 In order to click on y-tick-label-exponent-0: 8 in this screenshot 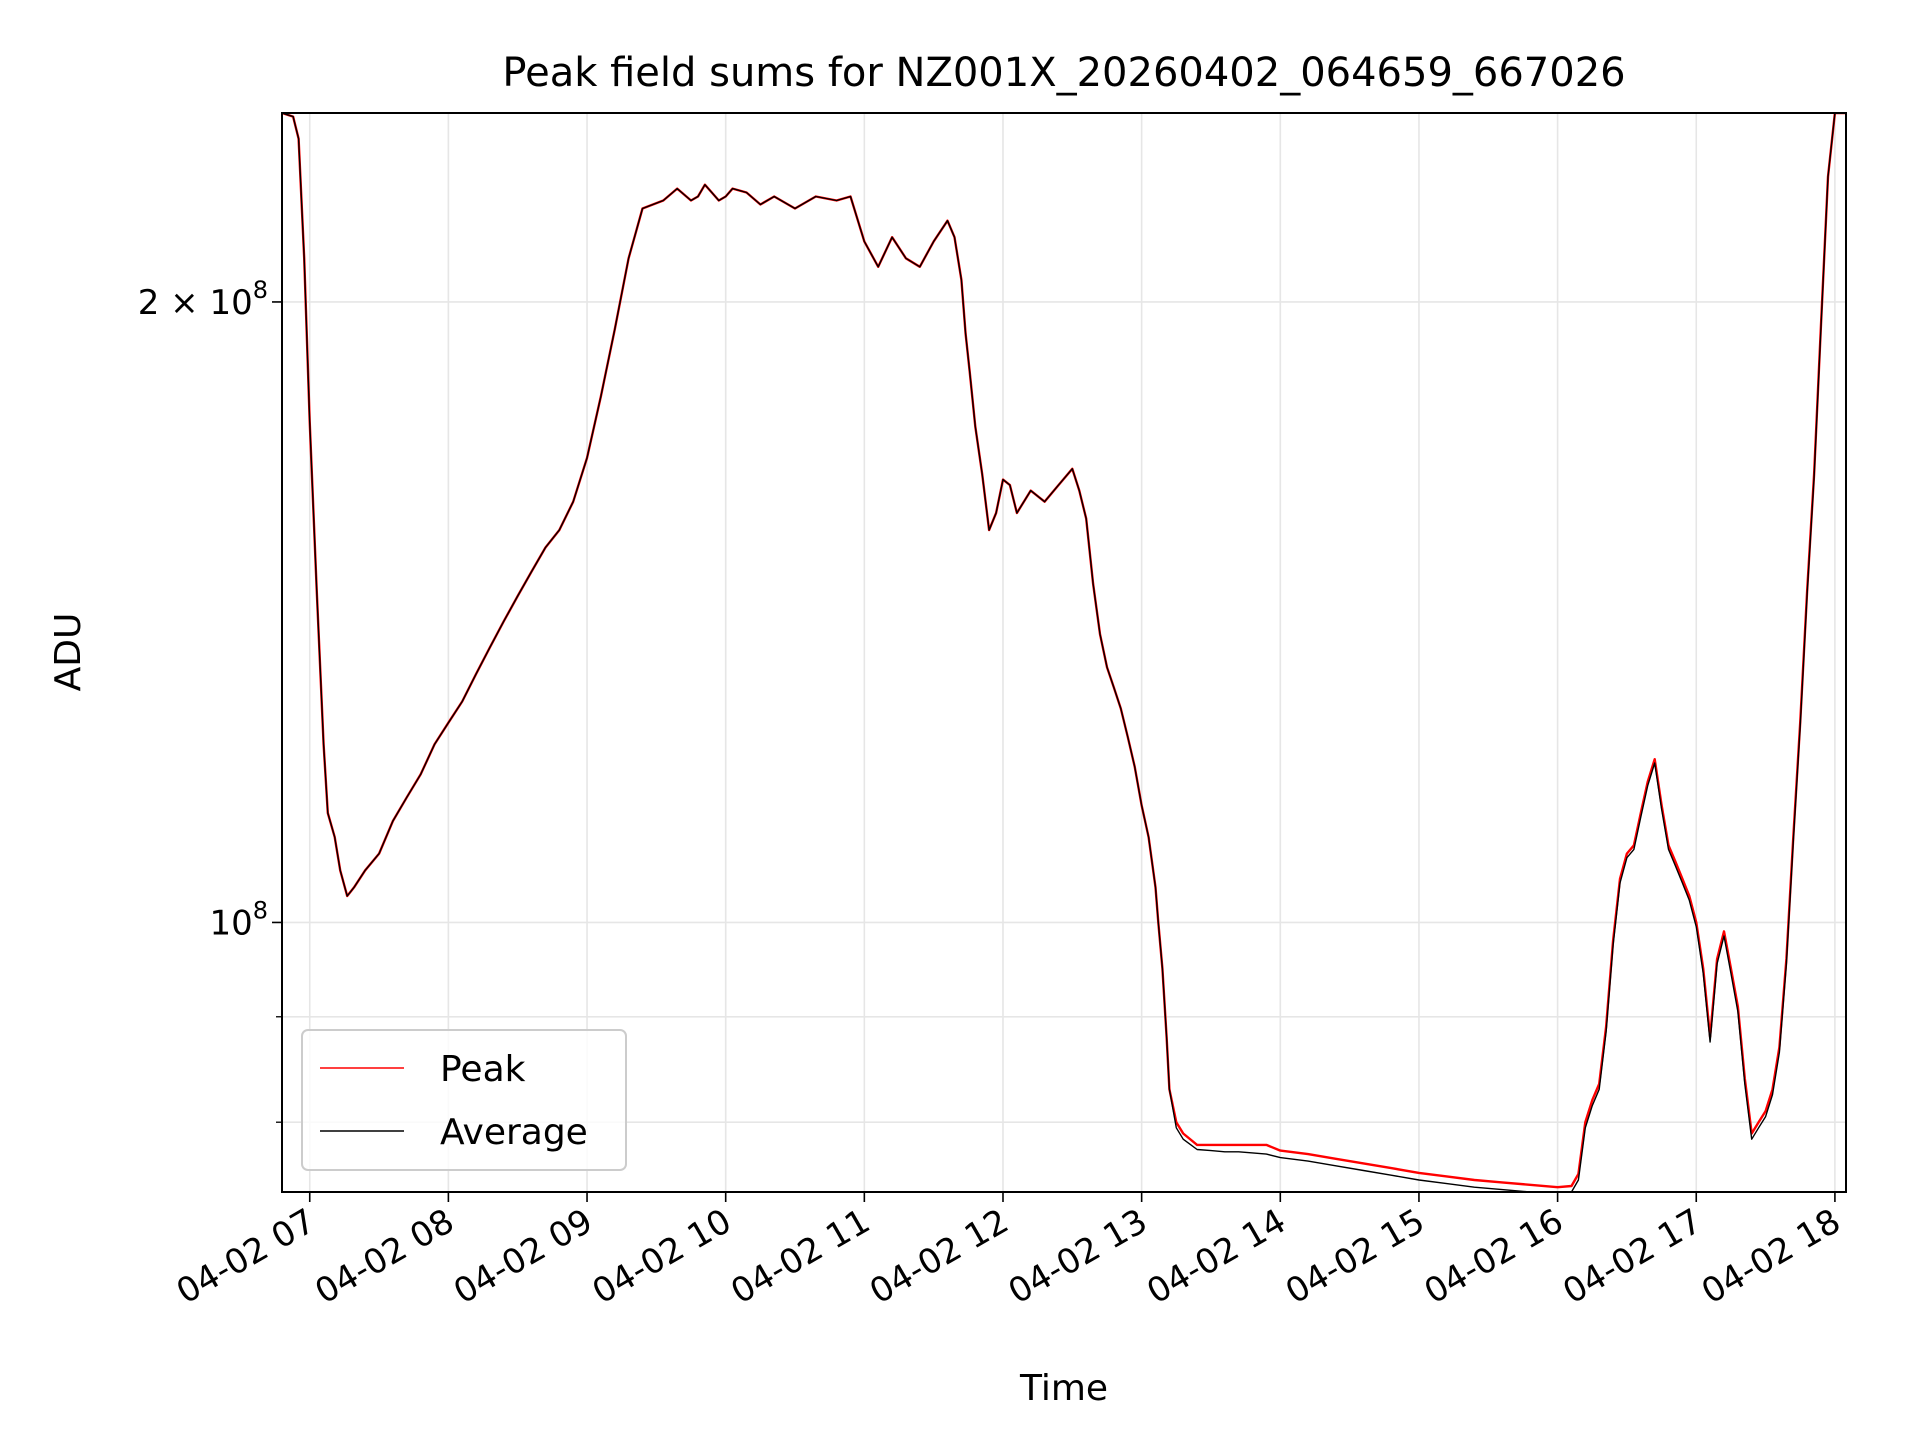, I will do `click(260, 910)`.